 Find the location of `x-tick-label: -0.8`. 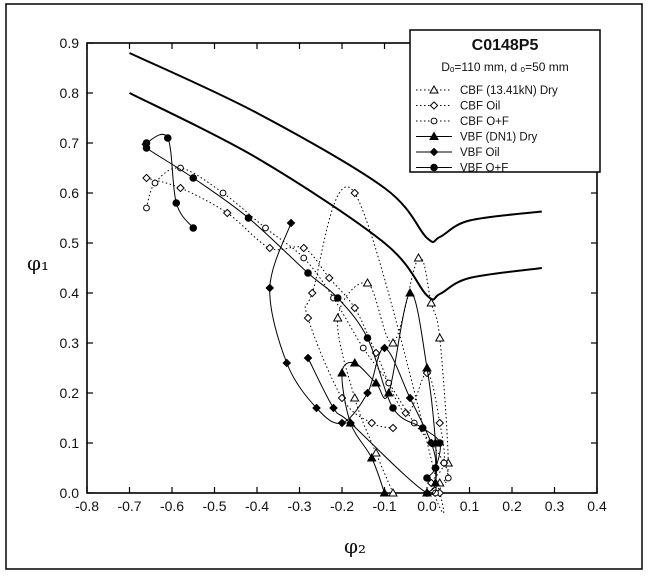

x-tick-label: -0.8 is located at coordinates (87, 506).